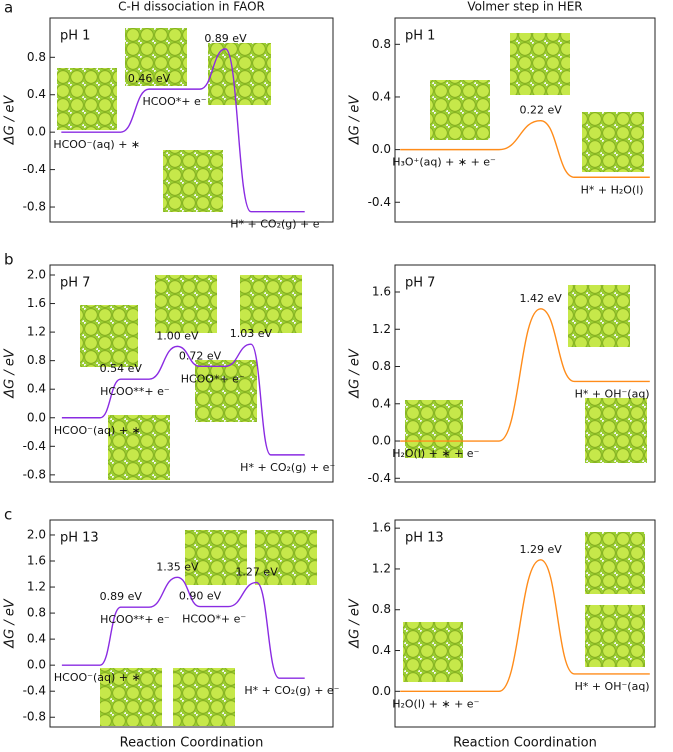  What do you see at coordinates (9, 260) in the screenshot?
I see `panel-label: b` at bounding box center [9, 260].